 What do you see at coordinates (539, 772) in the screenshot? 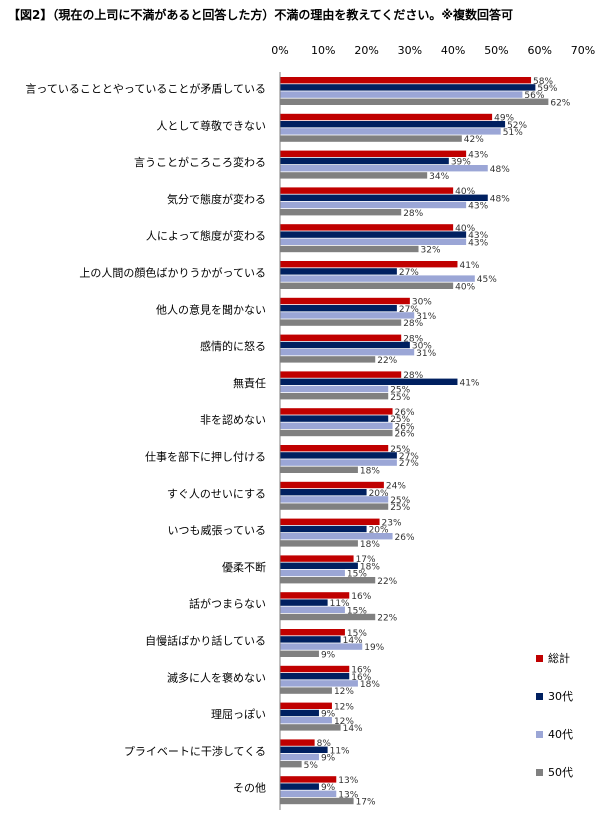
I see `legend-swatch` at bounding box center [539, 772].